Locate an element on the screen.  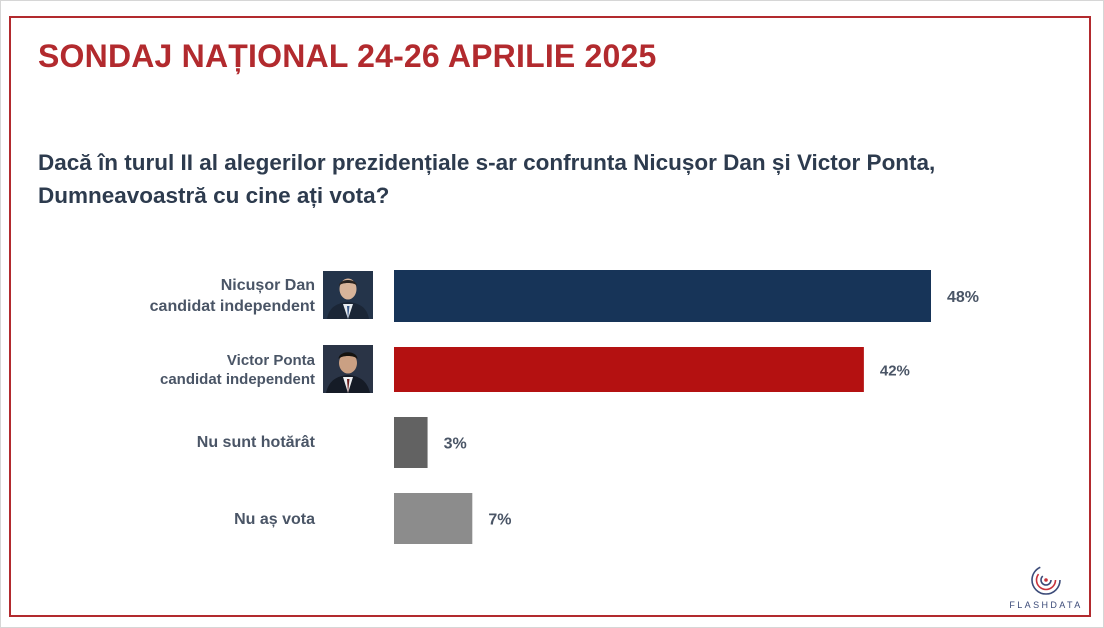
bar-dan is located at coordinates (662, 296).